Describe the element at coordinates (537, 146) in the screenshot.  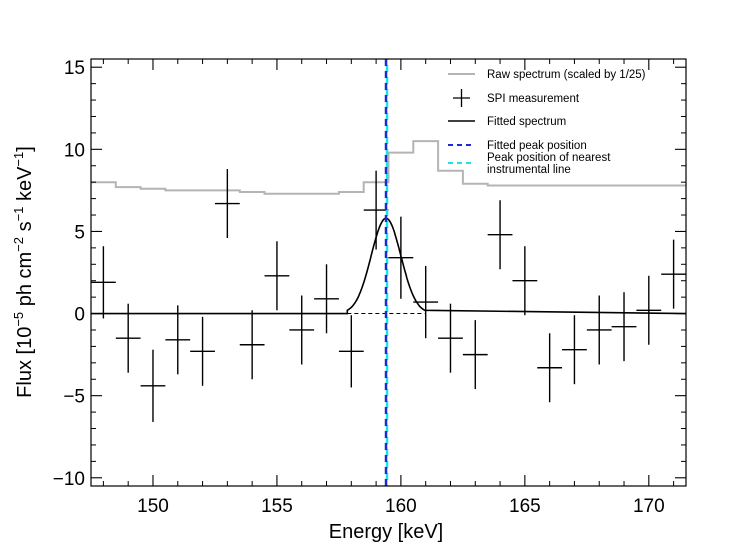
I see `legend-label: Fitted peak position` at that location.